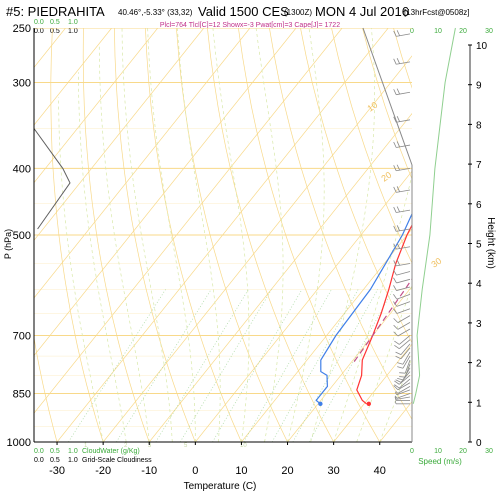 This screenshot has width=500, height=498. I want to click on temp-tick-label: 40, so click(380, 471).